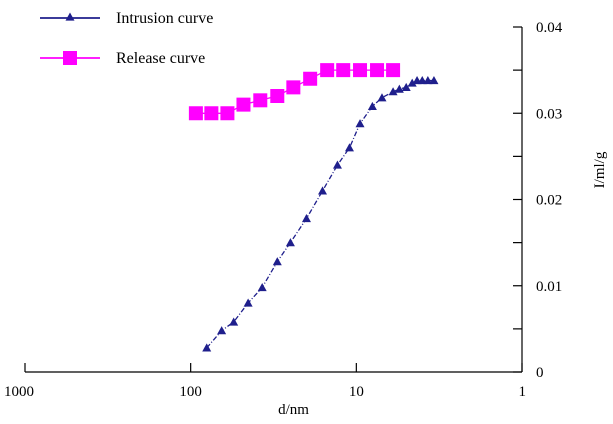  I want to click on legend-item-release: Release curve, so click(122, 58).